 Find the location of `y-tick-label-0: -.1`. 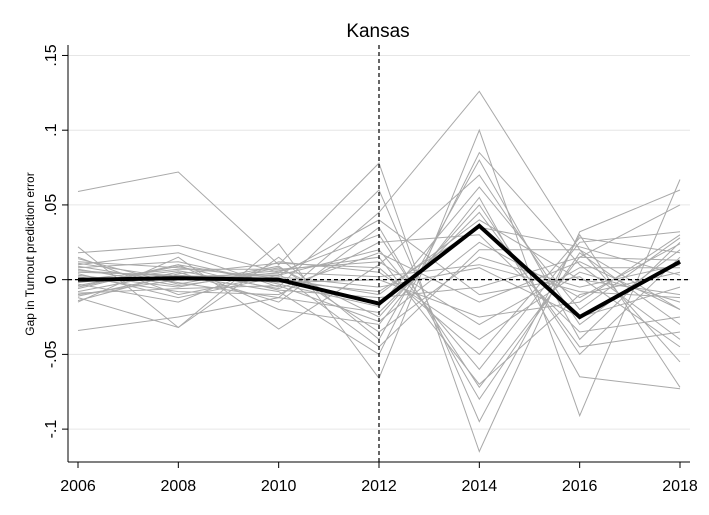

y-tick-label-0: -.1 is located at coordinates (51, 429).